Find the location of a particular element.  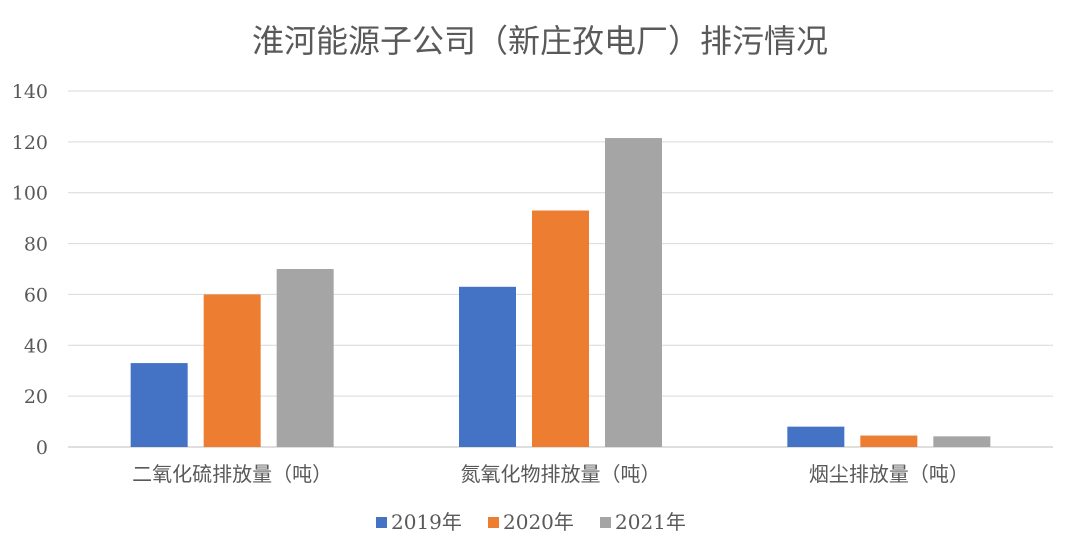

y-tick-label: 20 is located at coordinates (36, 397).